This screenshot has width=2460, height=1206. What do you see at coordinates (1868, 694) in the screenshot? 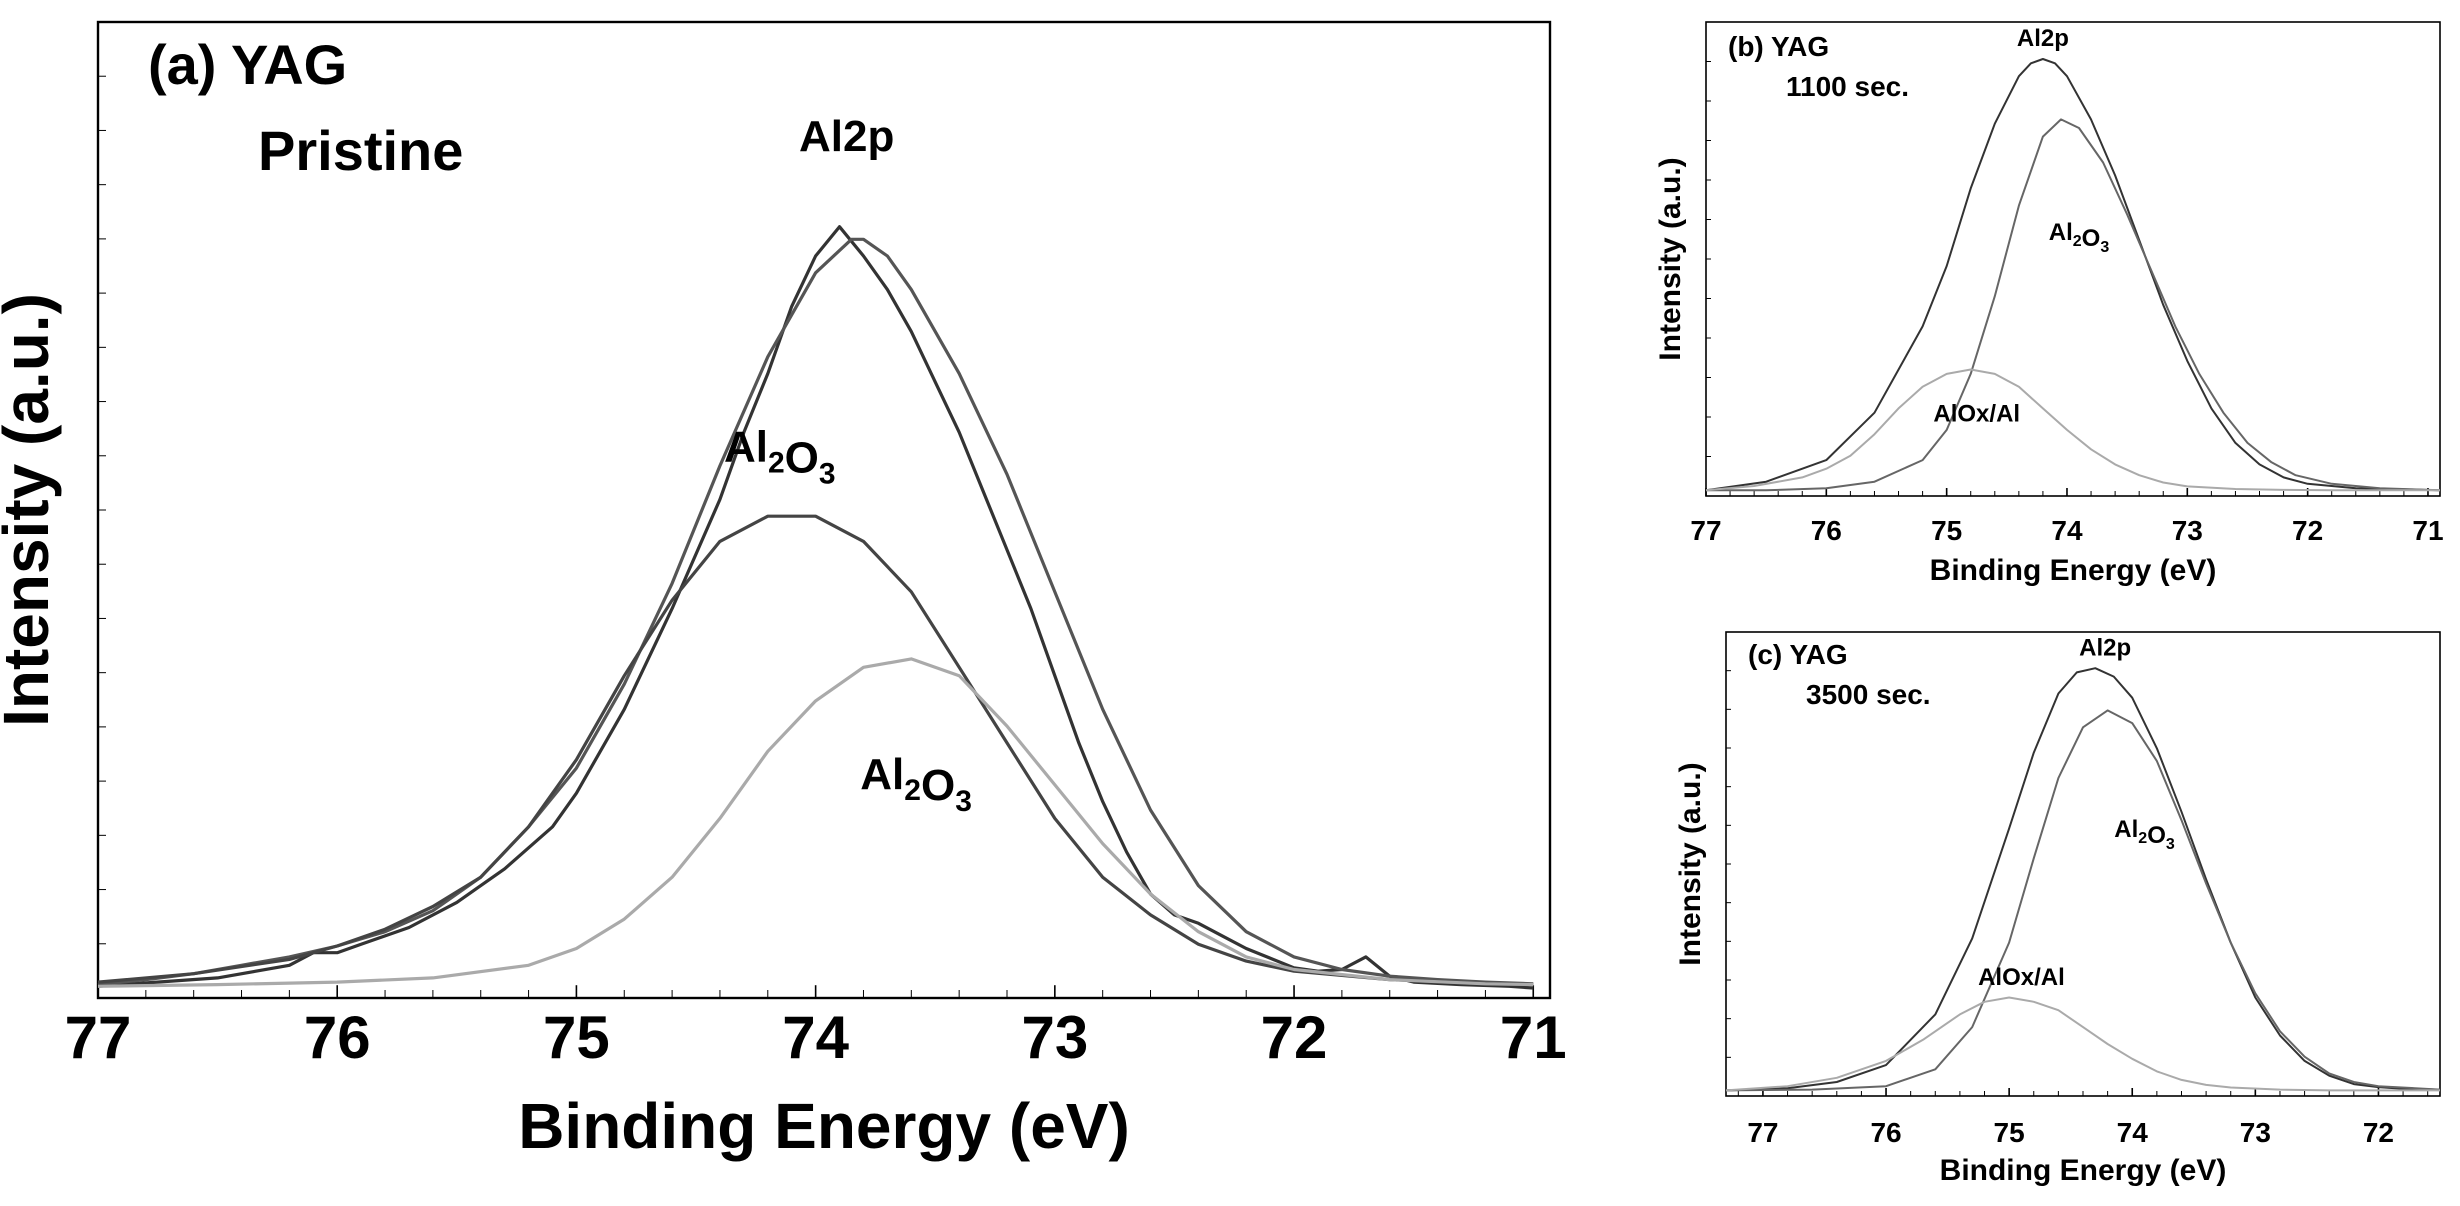
I see `panel-sublabel: 3500 sec.` at bounding box center [1868, 694].